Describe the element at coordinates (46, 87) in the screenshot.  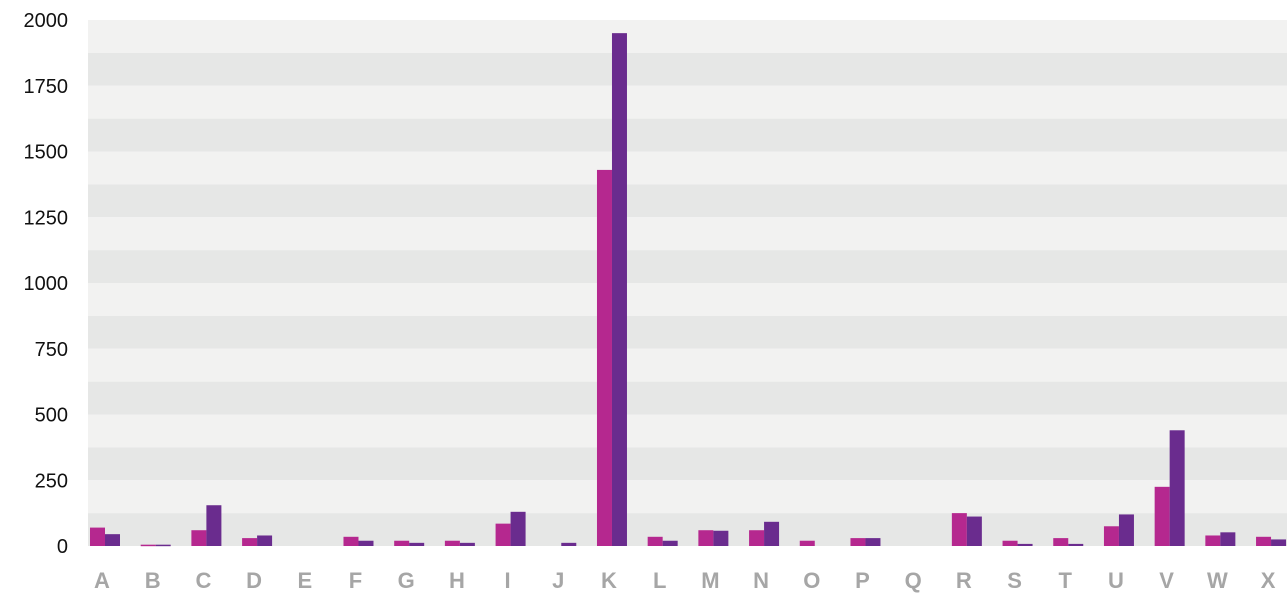
I see `y-tick-label: 1750` at that location.